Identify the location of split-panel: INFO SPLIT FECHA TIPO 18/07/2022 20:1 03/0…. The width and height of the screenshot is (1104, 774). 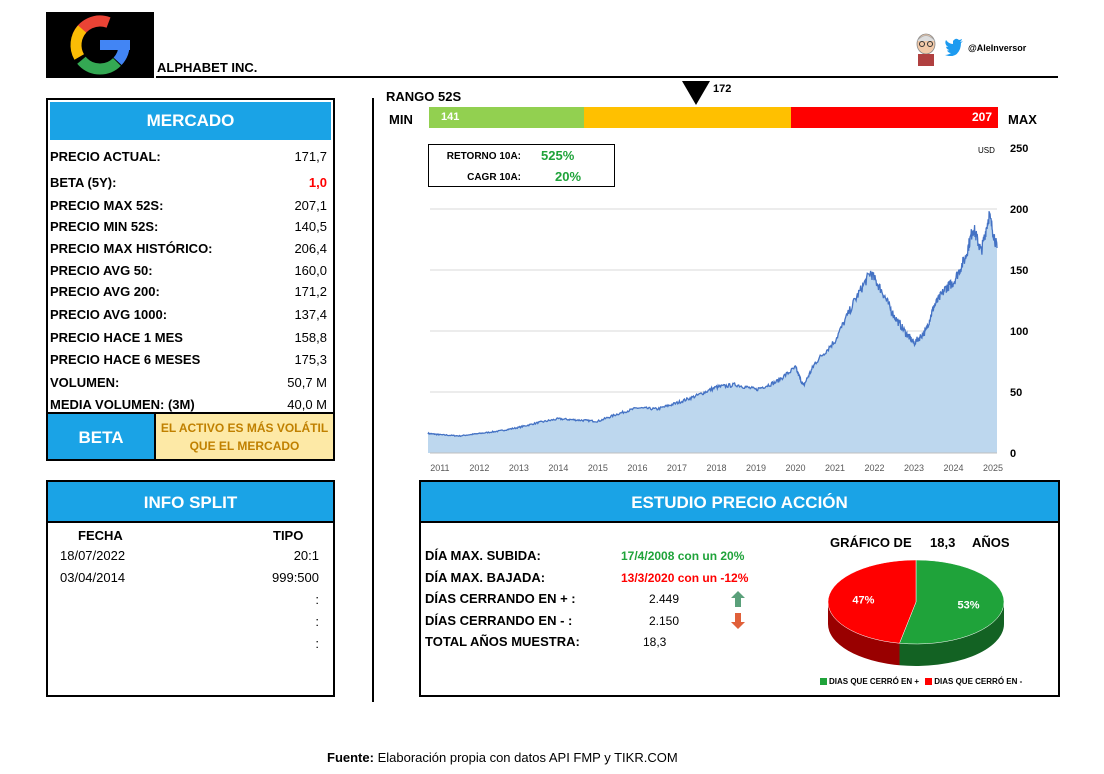
(190, 588).